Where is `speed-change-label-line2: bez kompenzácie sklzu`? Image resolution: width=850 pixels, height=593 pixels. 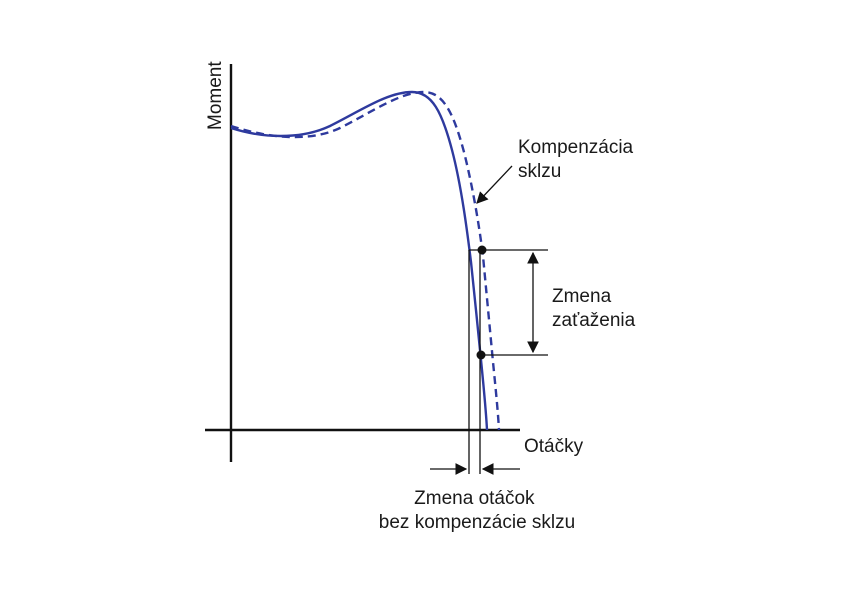
speed-change-label-line2: bez kompenzácie sklzu is located at coordinates (477, 522).